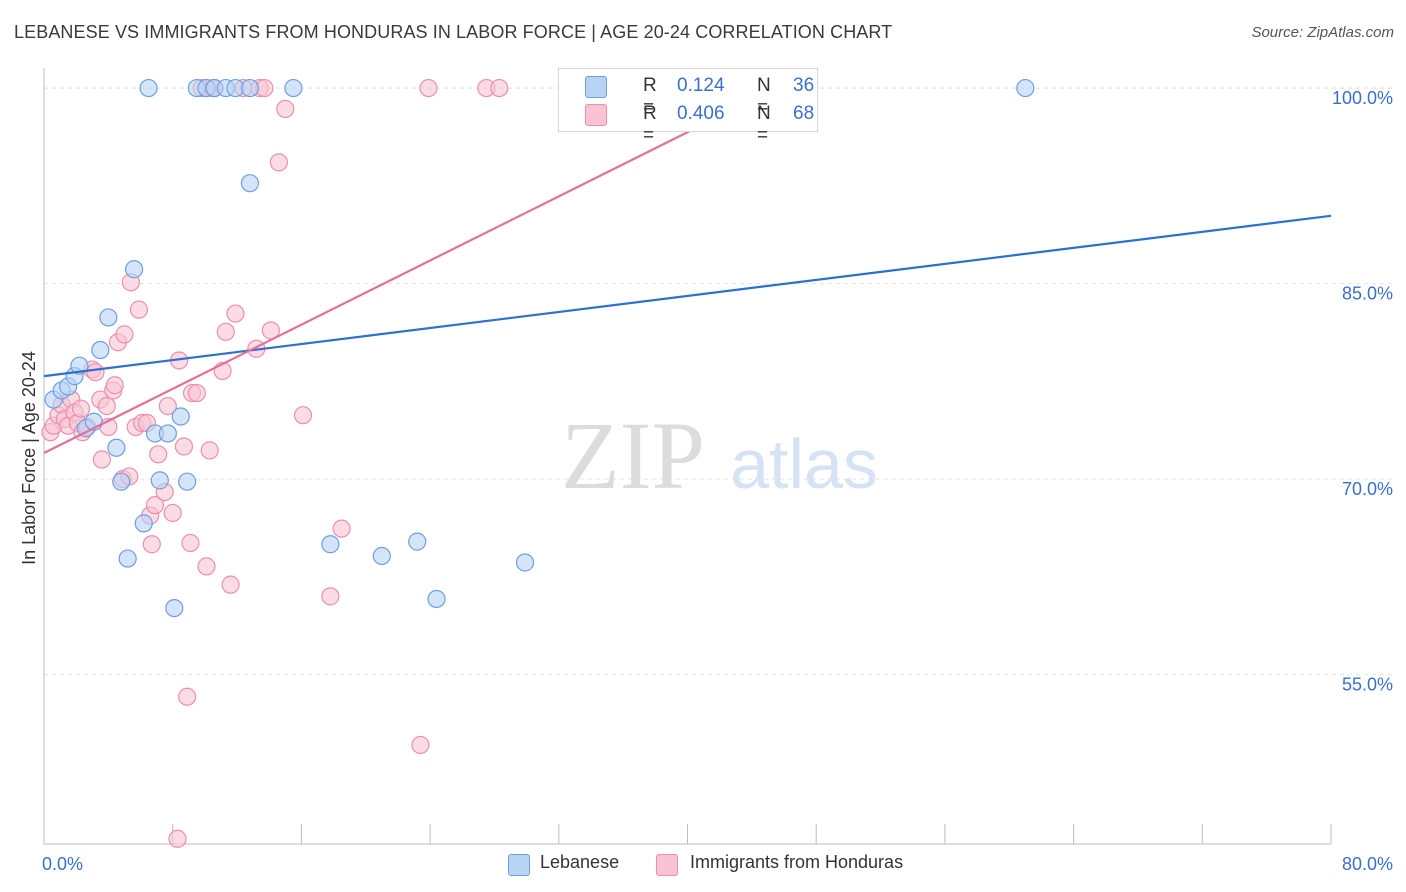 The height and width of the screenshot is (892, 1406). What do you see at coordinates (633, 455) in the screenshot?
I see `watermark-zip: ZIP` at bounding box center [633, 455].